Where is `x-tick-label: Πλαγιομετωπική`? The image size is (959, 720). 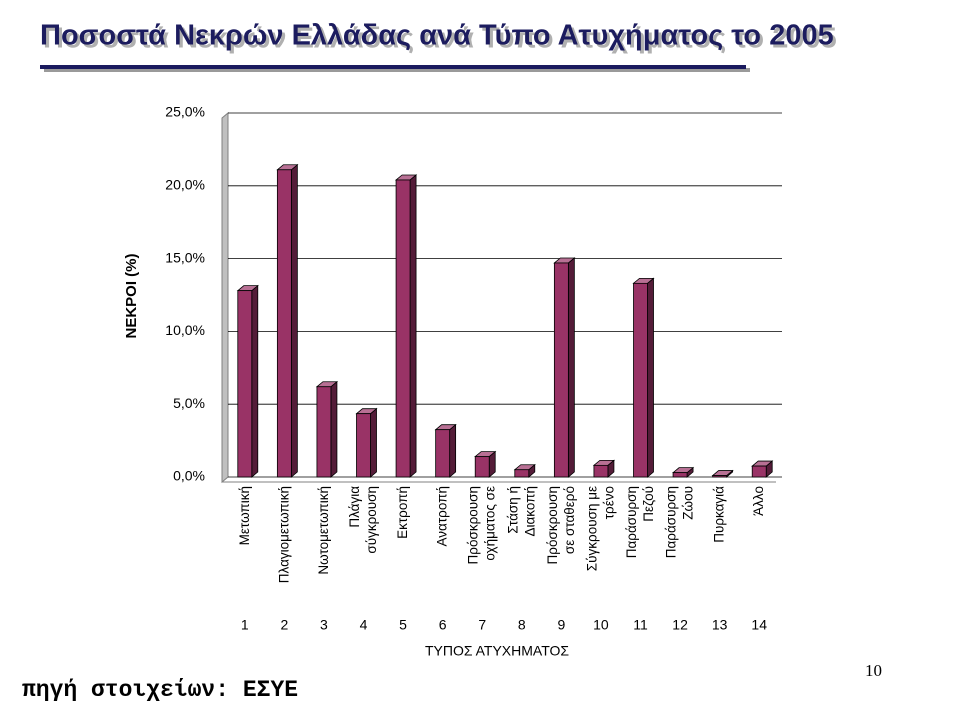 x-tick-label: Πλαγιομετωπική is located at coordinates (283, 534).